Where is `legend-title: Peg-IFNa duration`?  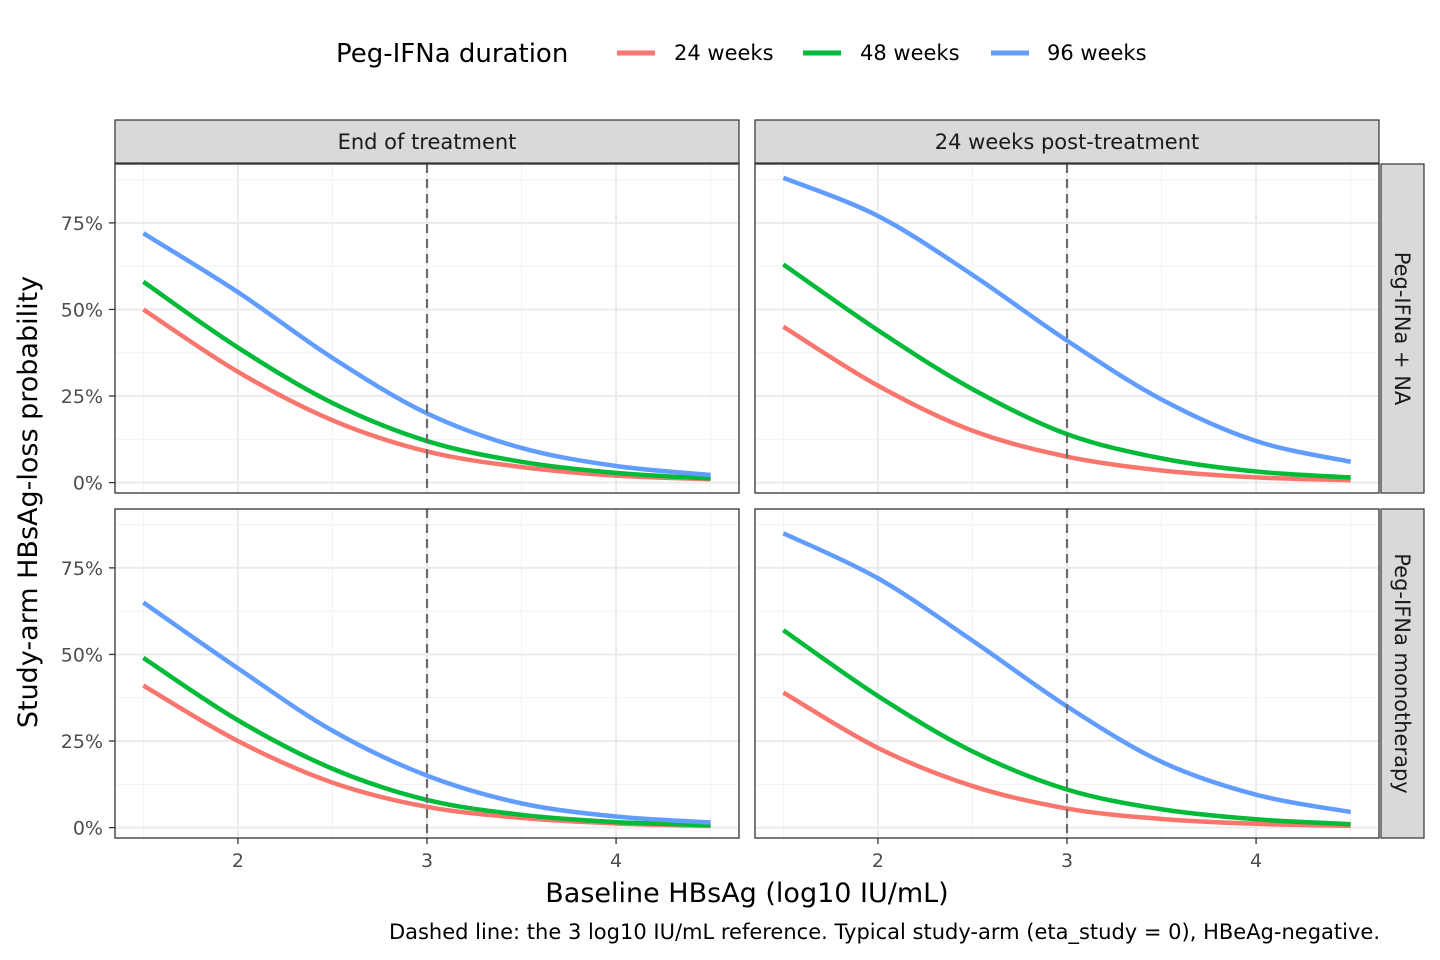
legend-title: Peg-IFNa duration is located at coordinates (452, 54).